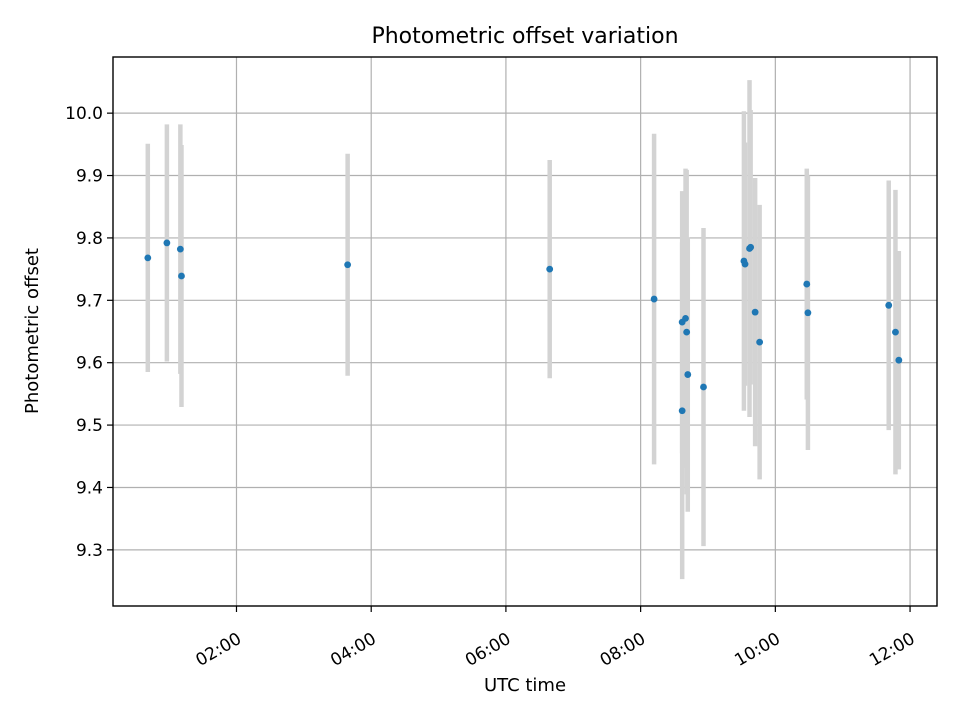 The width and height of the screenshot is (960, 720). What do you see at coordinates (89, 426) in the screenshot?
I see `y-tick-label: 9.5` at bounding box center [89, 426].